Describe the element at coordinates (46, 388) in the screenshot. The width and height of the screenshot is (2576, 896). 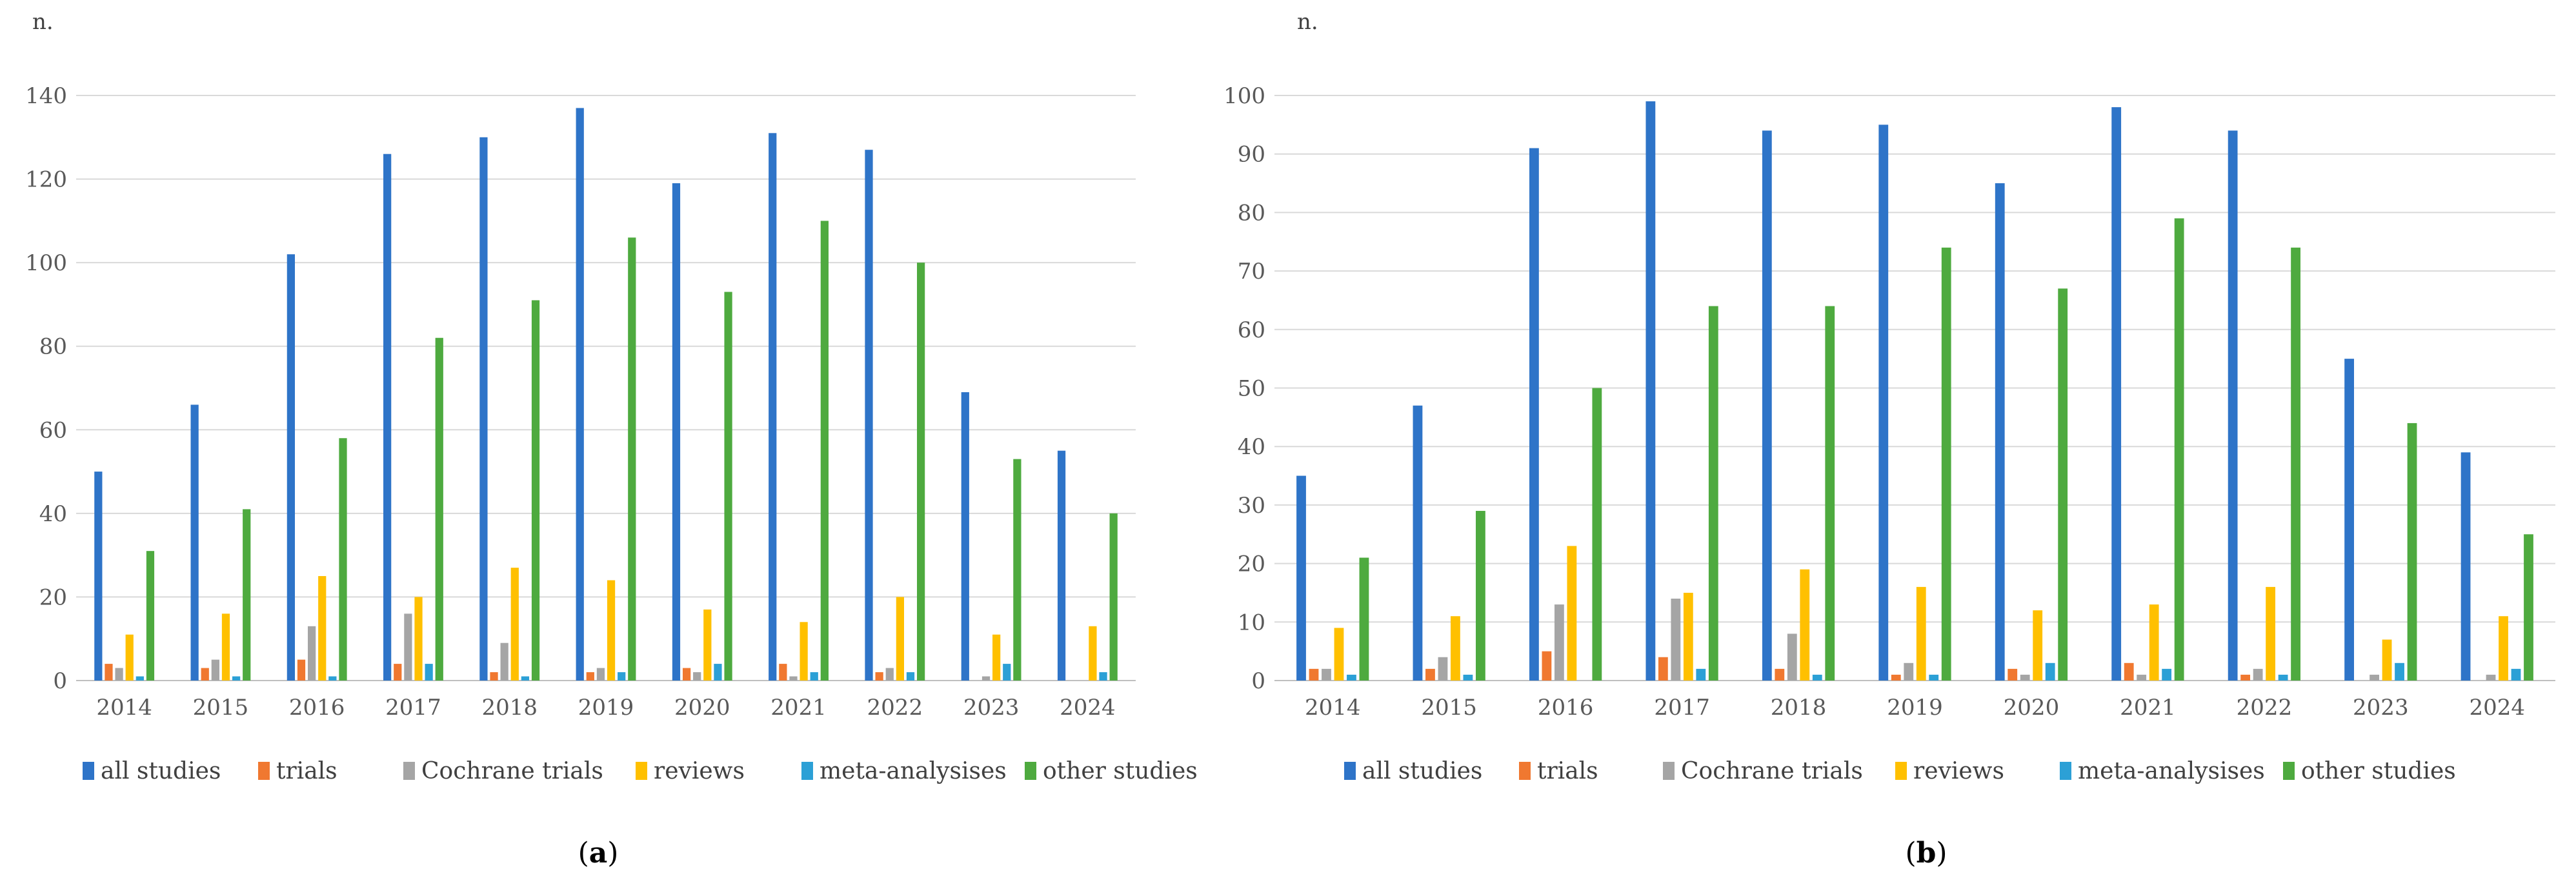
I see `chart-a-y-axis: 0 20 40 60 80 100 120 140` at that location.